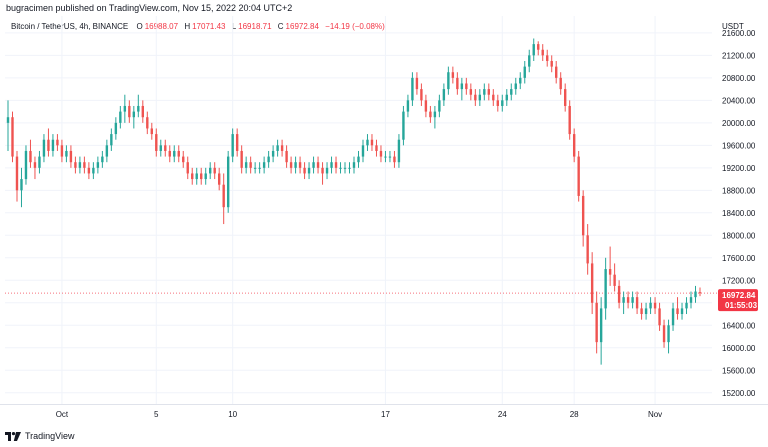 This screenshot has width=768, height=447. Describe the element at coordinates (739, 258) in the screenshot. I see `y-tick-label: 17600.00` at that location.